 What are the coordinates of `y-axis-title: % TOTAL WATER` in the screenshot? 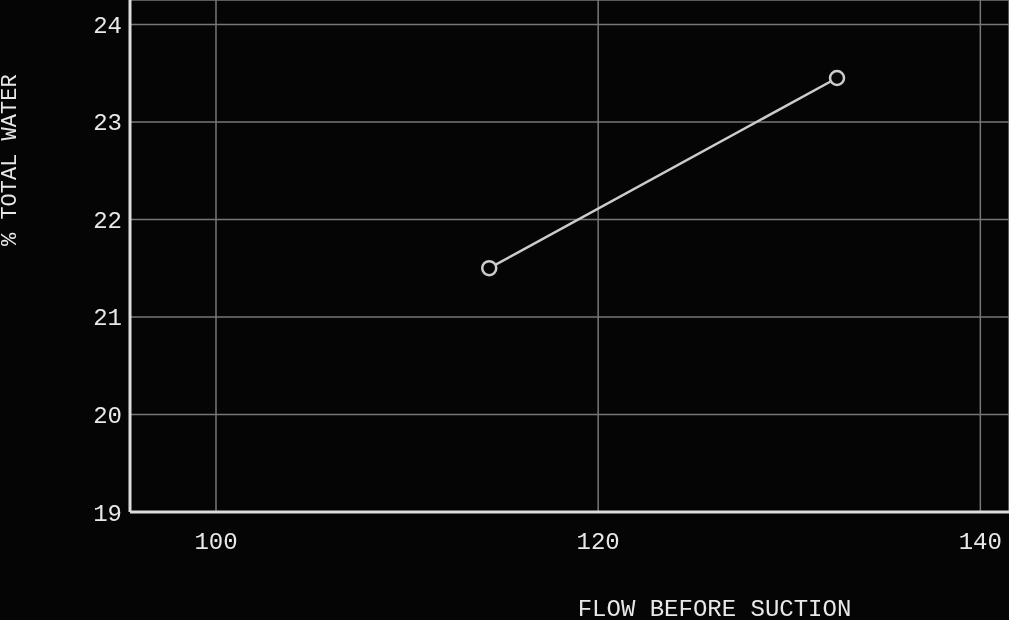 It's located at (11, 160).